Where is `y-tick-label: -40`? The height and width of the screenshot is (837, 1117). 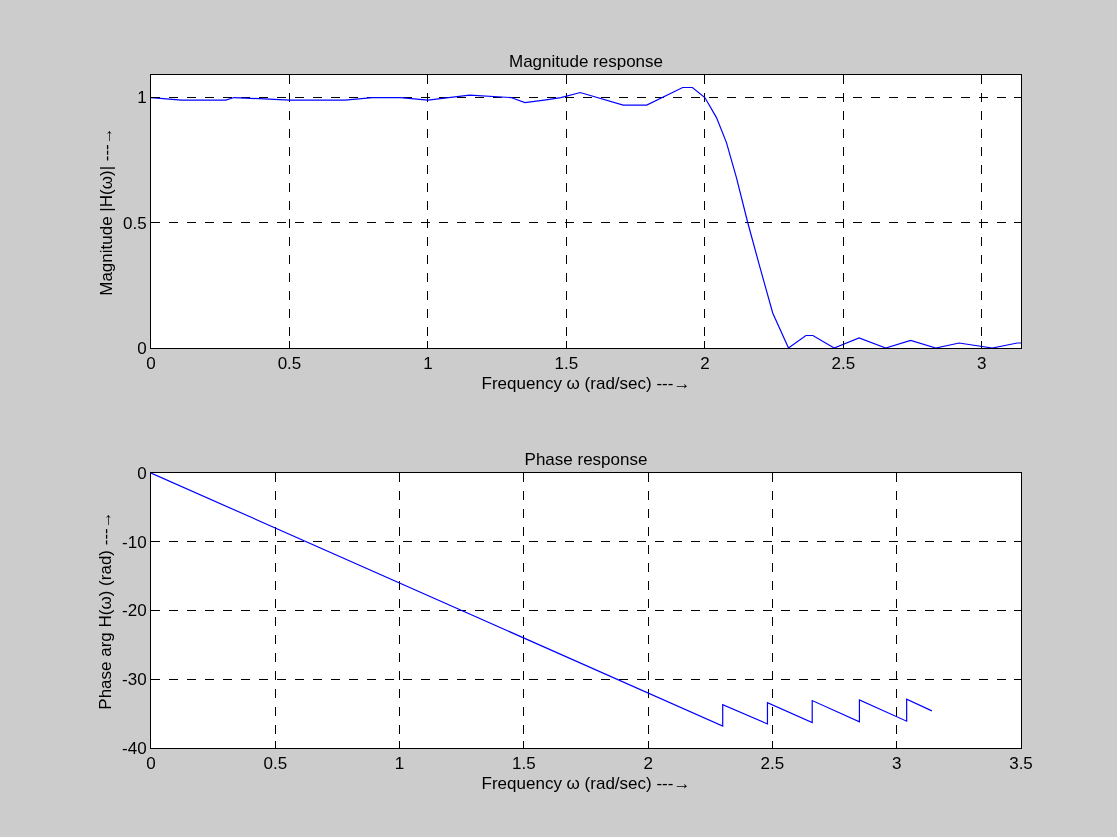
y-tick-label: -40 is located at coordinates (134, 748).